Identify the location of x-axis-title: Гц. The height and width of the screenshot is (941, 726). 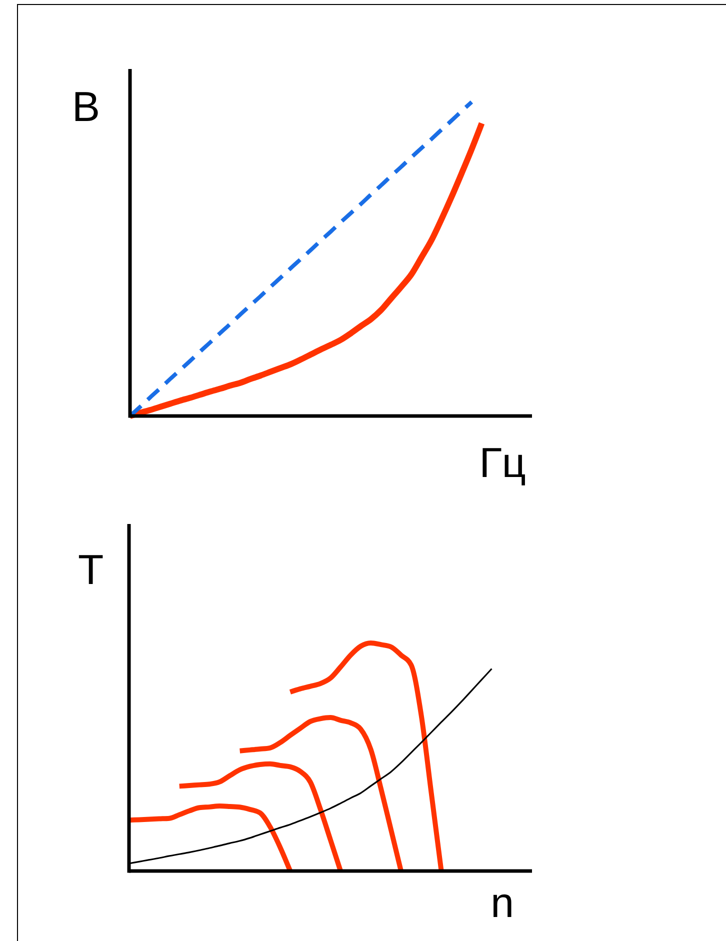
(502, 462).